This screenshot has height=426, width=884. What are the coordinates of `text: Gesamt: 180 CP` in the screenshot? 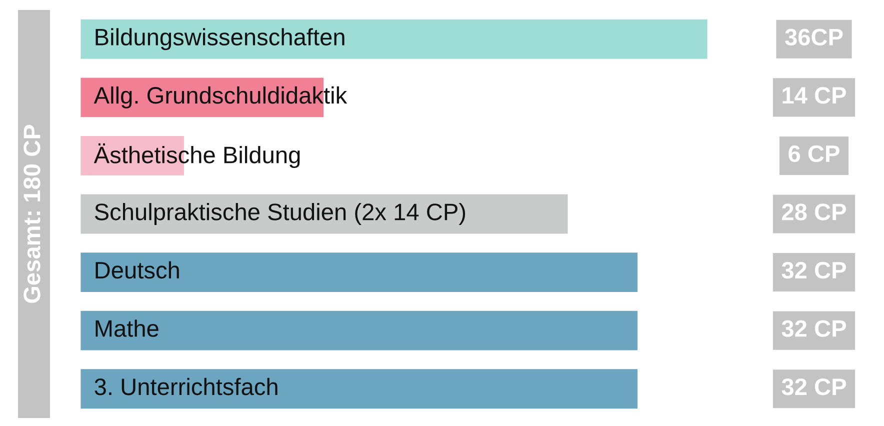 It's located at (32, 213).